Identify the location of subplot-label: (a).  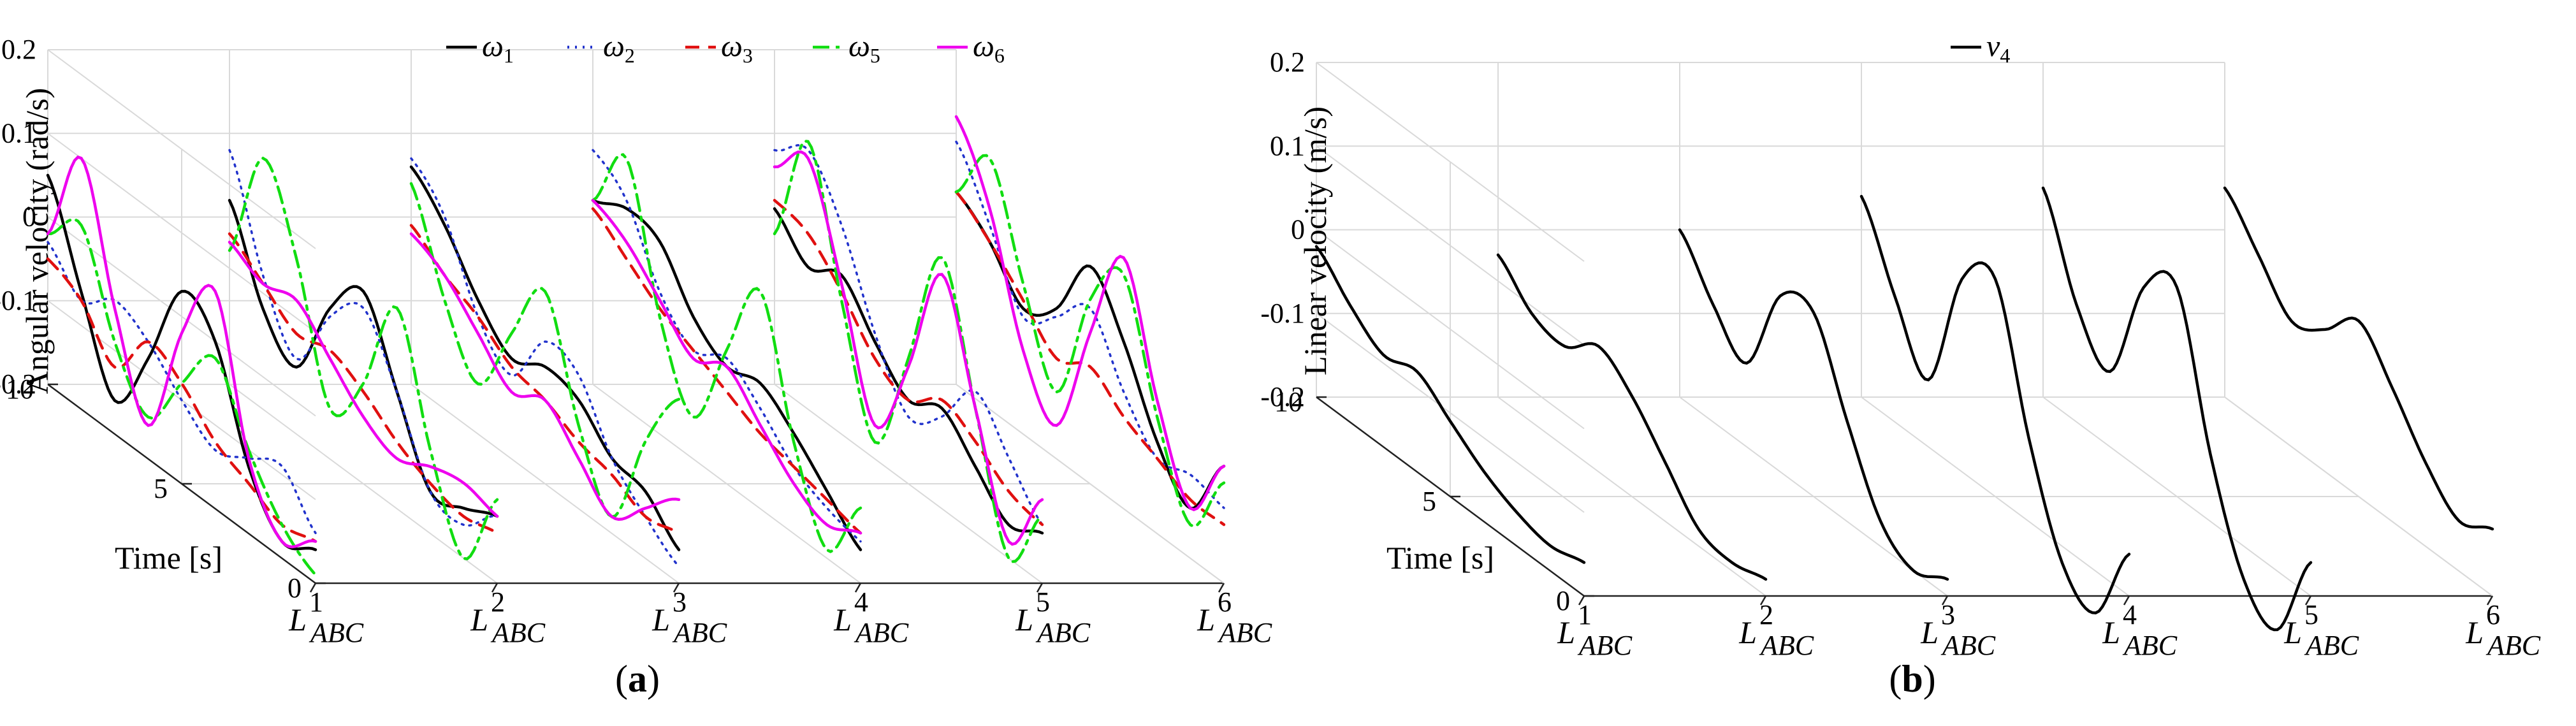
(637, 679).